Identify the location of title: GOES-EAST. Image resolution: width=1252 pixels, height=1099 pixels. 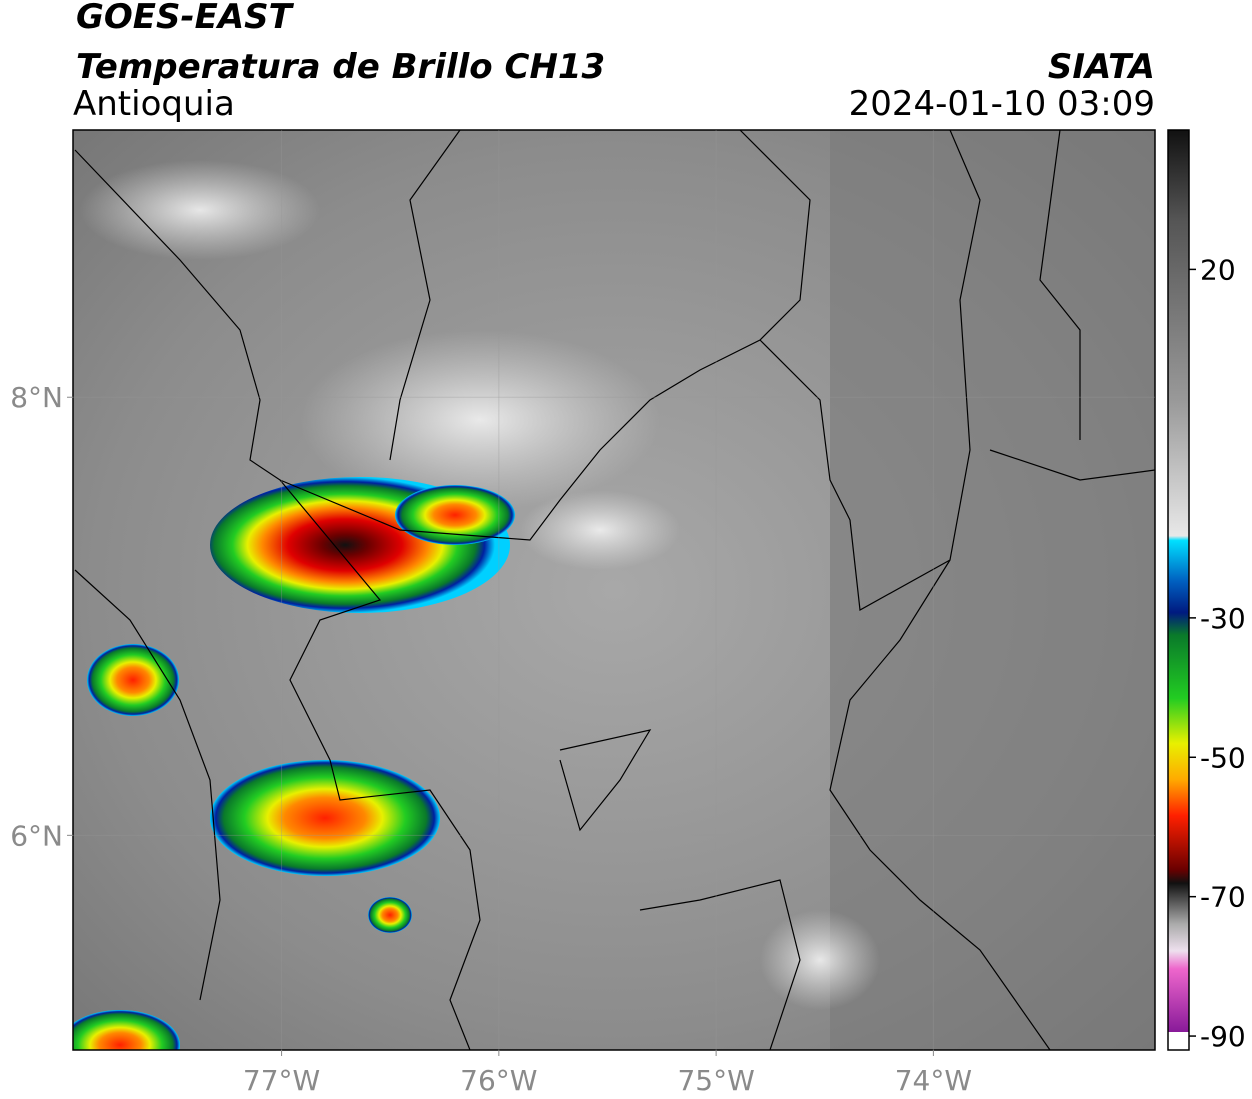
(185, 18).